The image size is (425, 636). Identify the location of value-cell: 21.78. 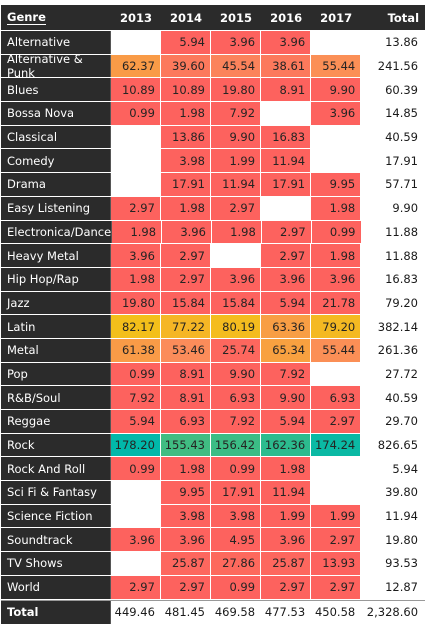
(336, 303).